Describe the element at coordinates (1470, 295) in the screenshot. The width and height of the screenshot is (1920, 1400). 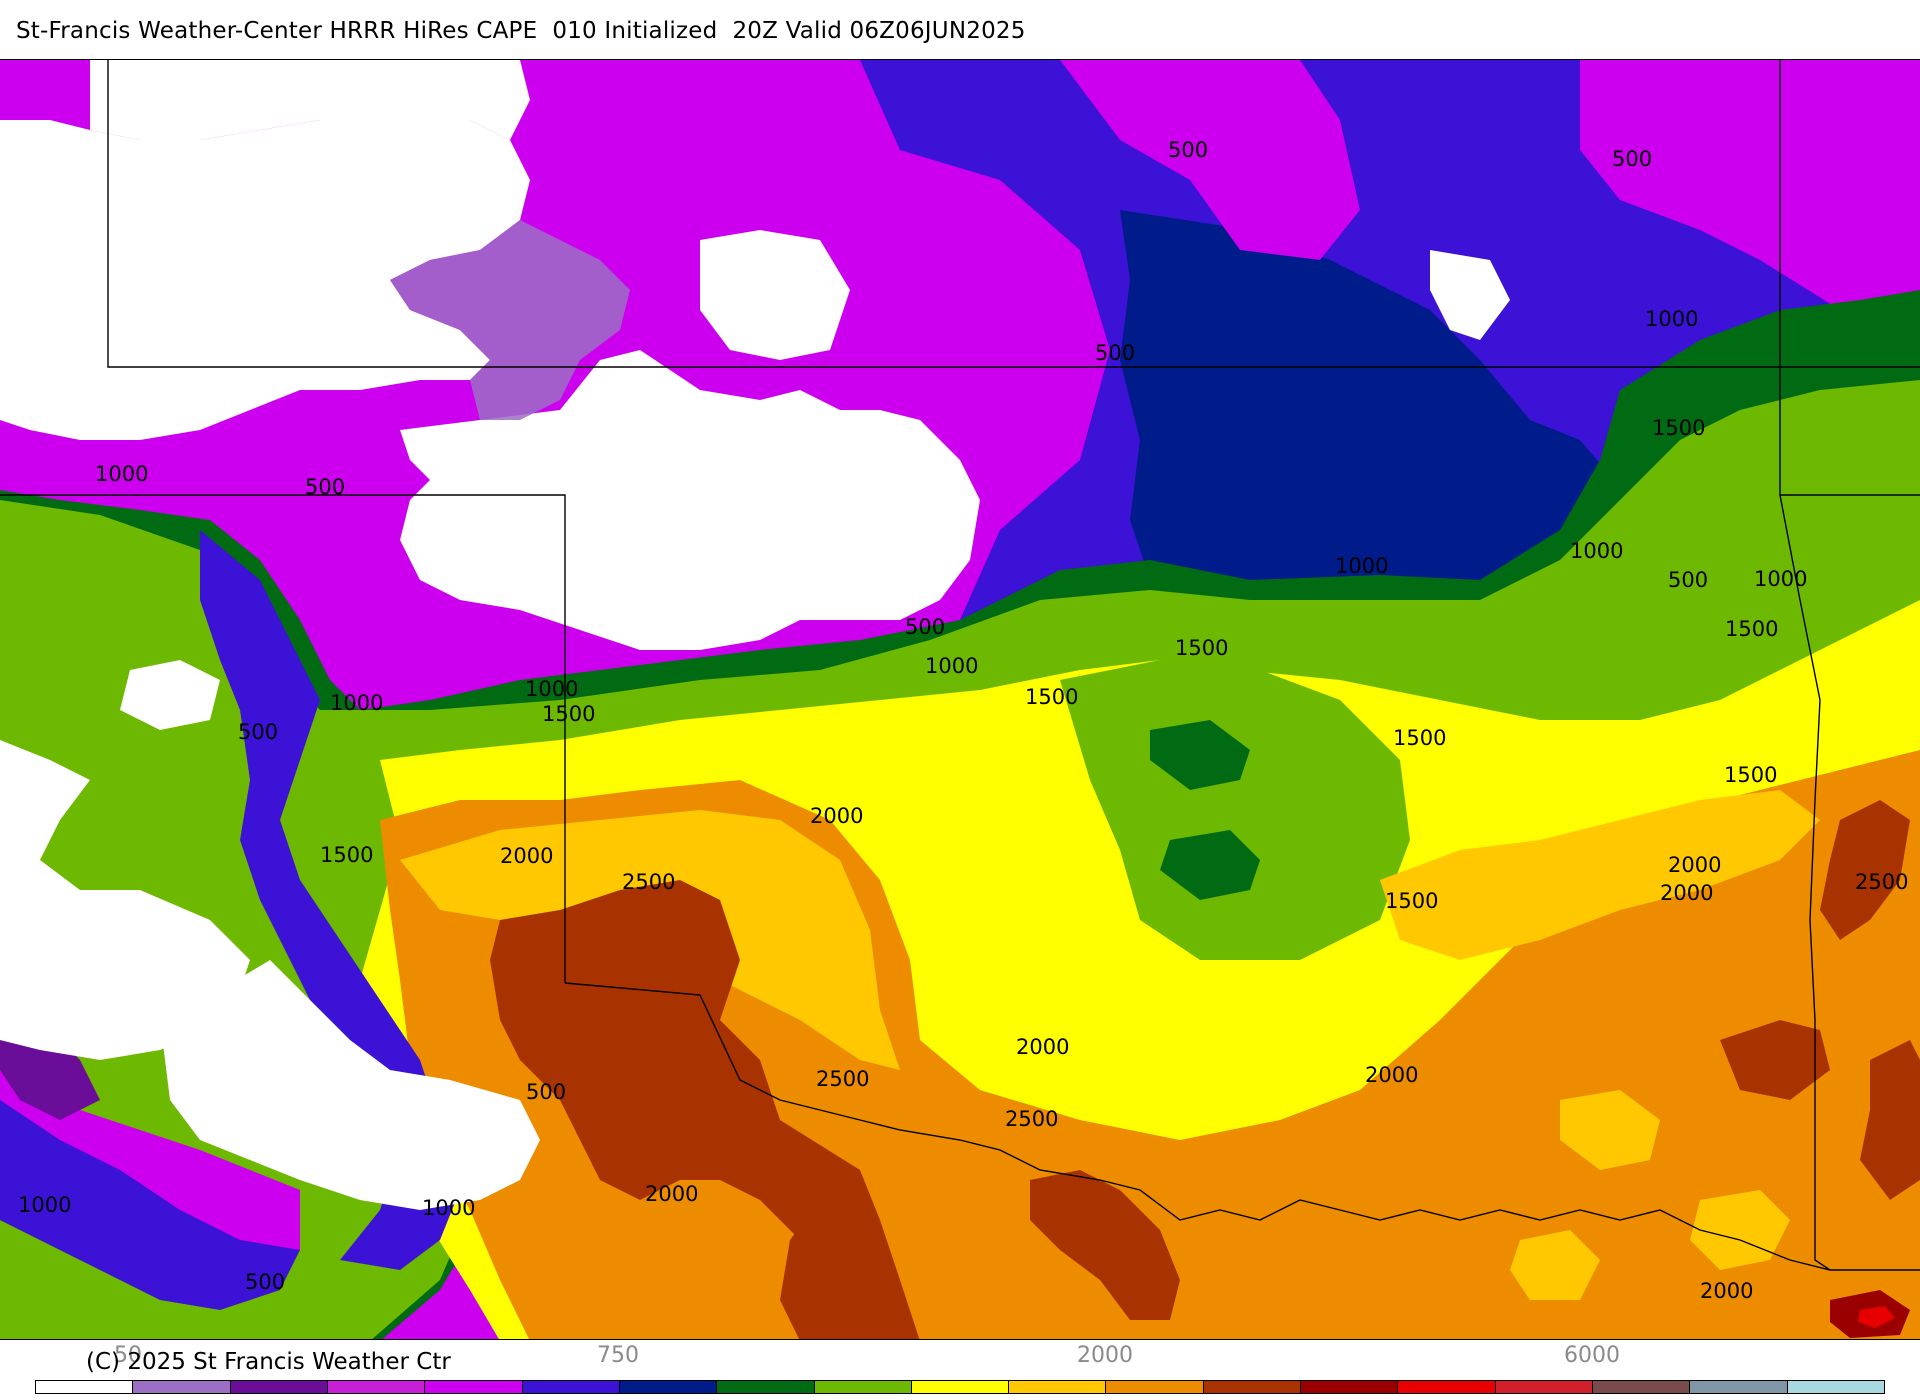
I see `cape-white-region-n-right` at that location.